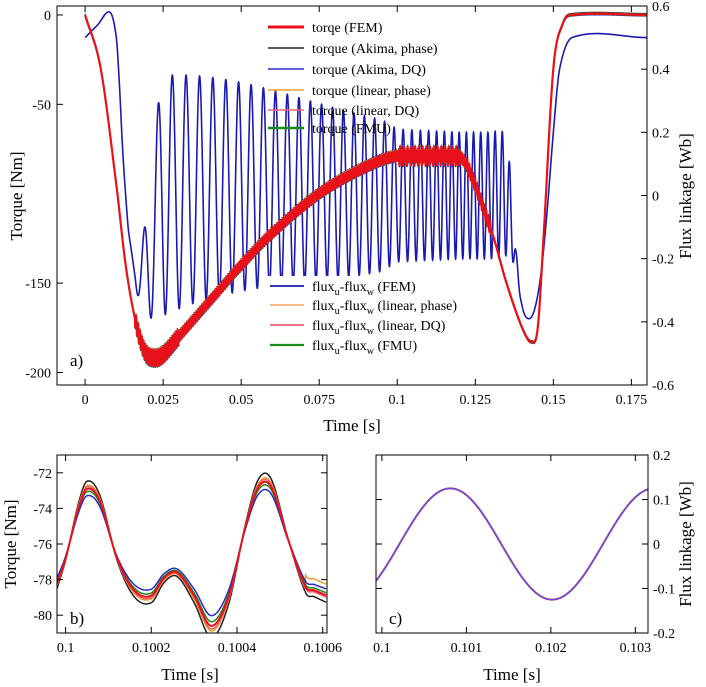 This screenshot has height=687, width=706. Describe the element at coordinates (379, 328) in the screenshot. I see `legend-flux-label-3: fluxu-fluxw (linear, DQ)` at that location.